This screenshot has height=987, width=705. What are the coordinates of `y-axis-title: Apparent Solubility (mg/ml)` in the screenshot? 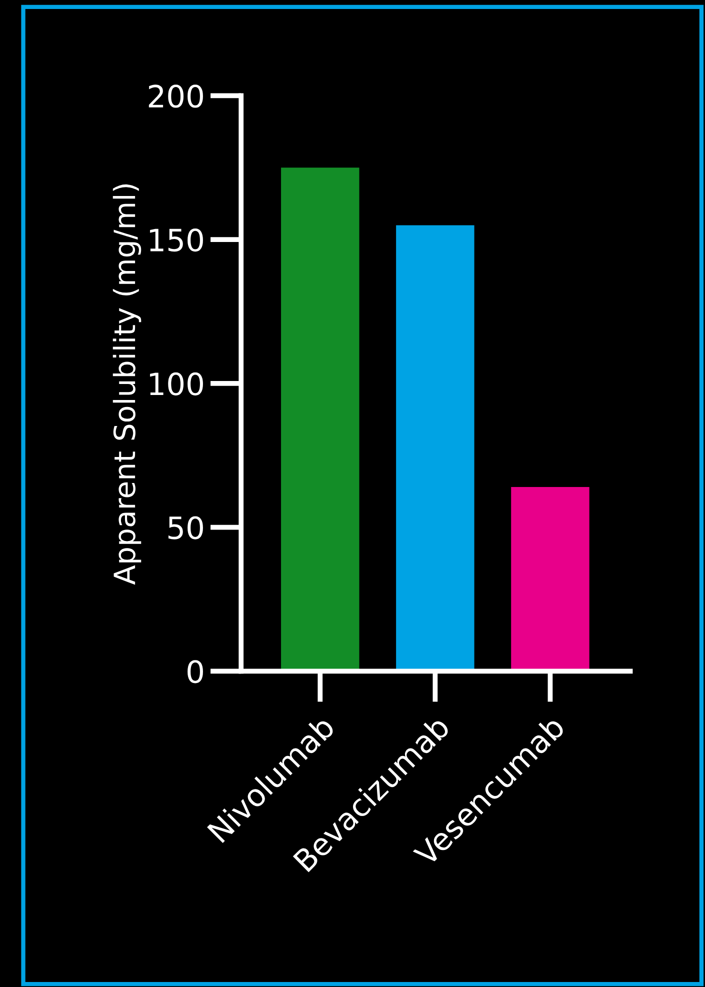 It's located at (127, 384).